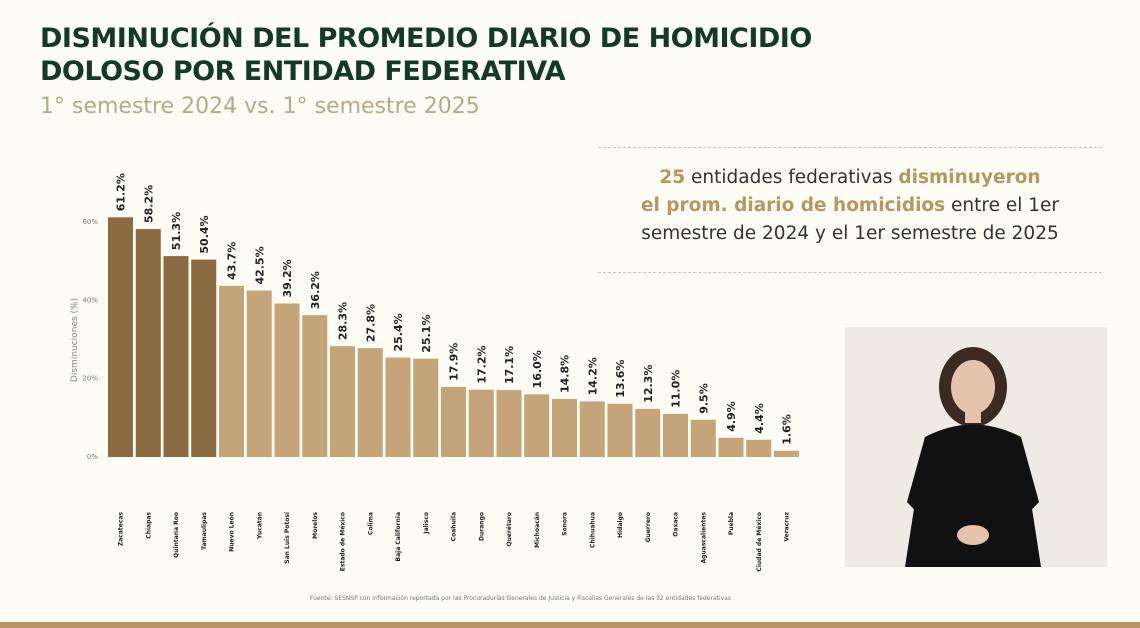  What do you see at coordinates (92, 457) in the screenshot?
I see `y-tick-label: 0%` at bounding box center [92, 457].